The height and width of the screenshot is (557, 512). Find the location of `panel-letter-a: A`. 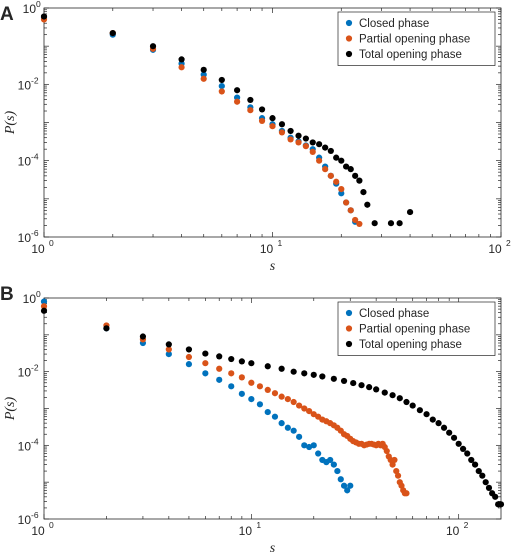

panel-letter-a: A is located at coordinates (7, 14).